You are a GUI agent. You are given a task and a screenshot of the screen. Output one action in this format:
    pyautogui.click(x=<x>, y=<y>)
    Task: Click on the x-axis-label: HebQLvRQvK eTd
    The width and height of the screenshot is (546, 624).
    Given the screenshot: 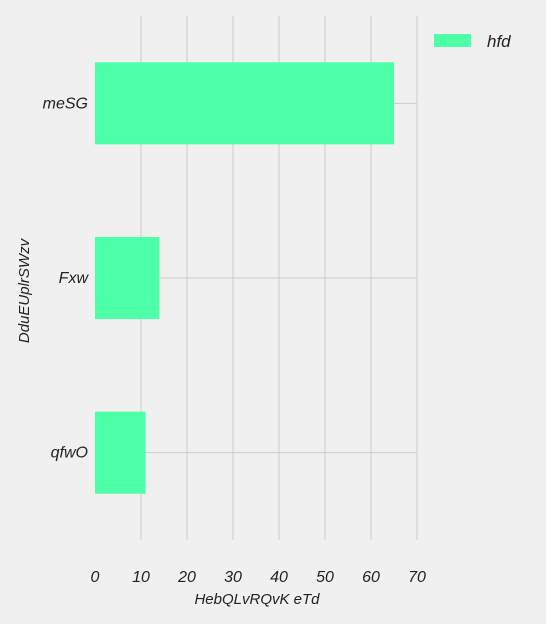 What is the action you would take?
    pyautogui.click(x=257, y=599)
    